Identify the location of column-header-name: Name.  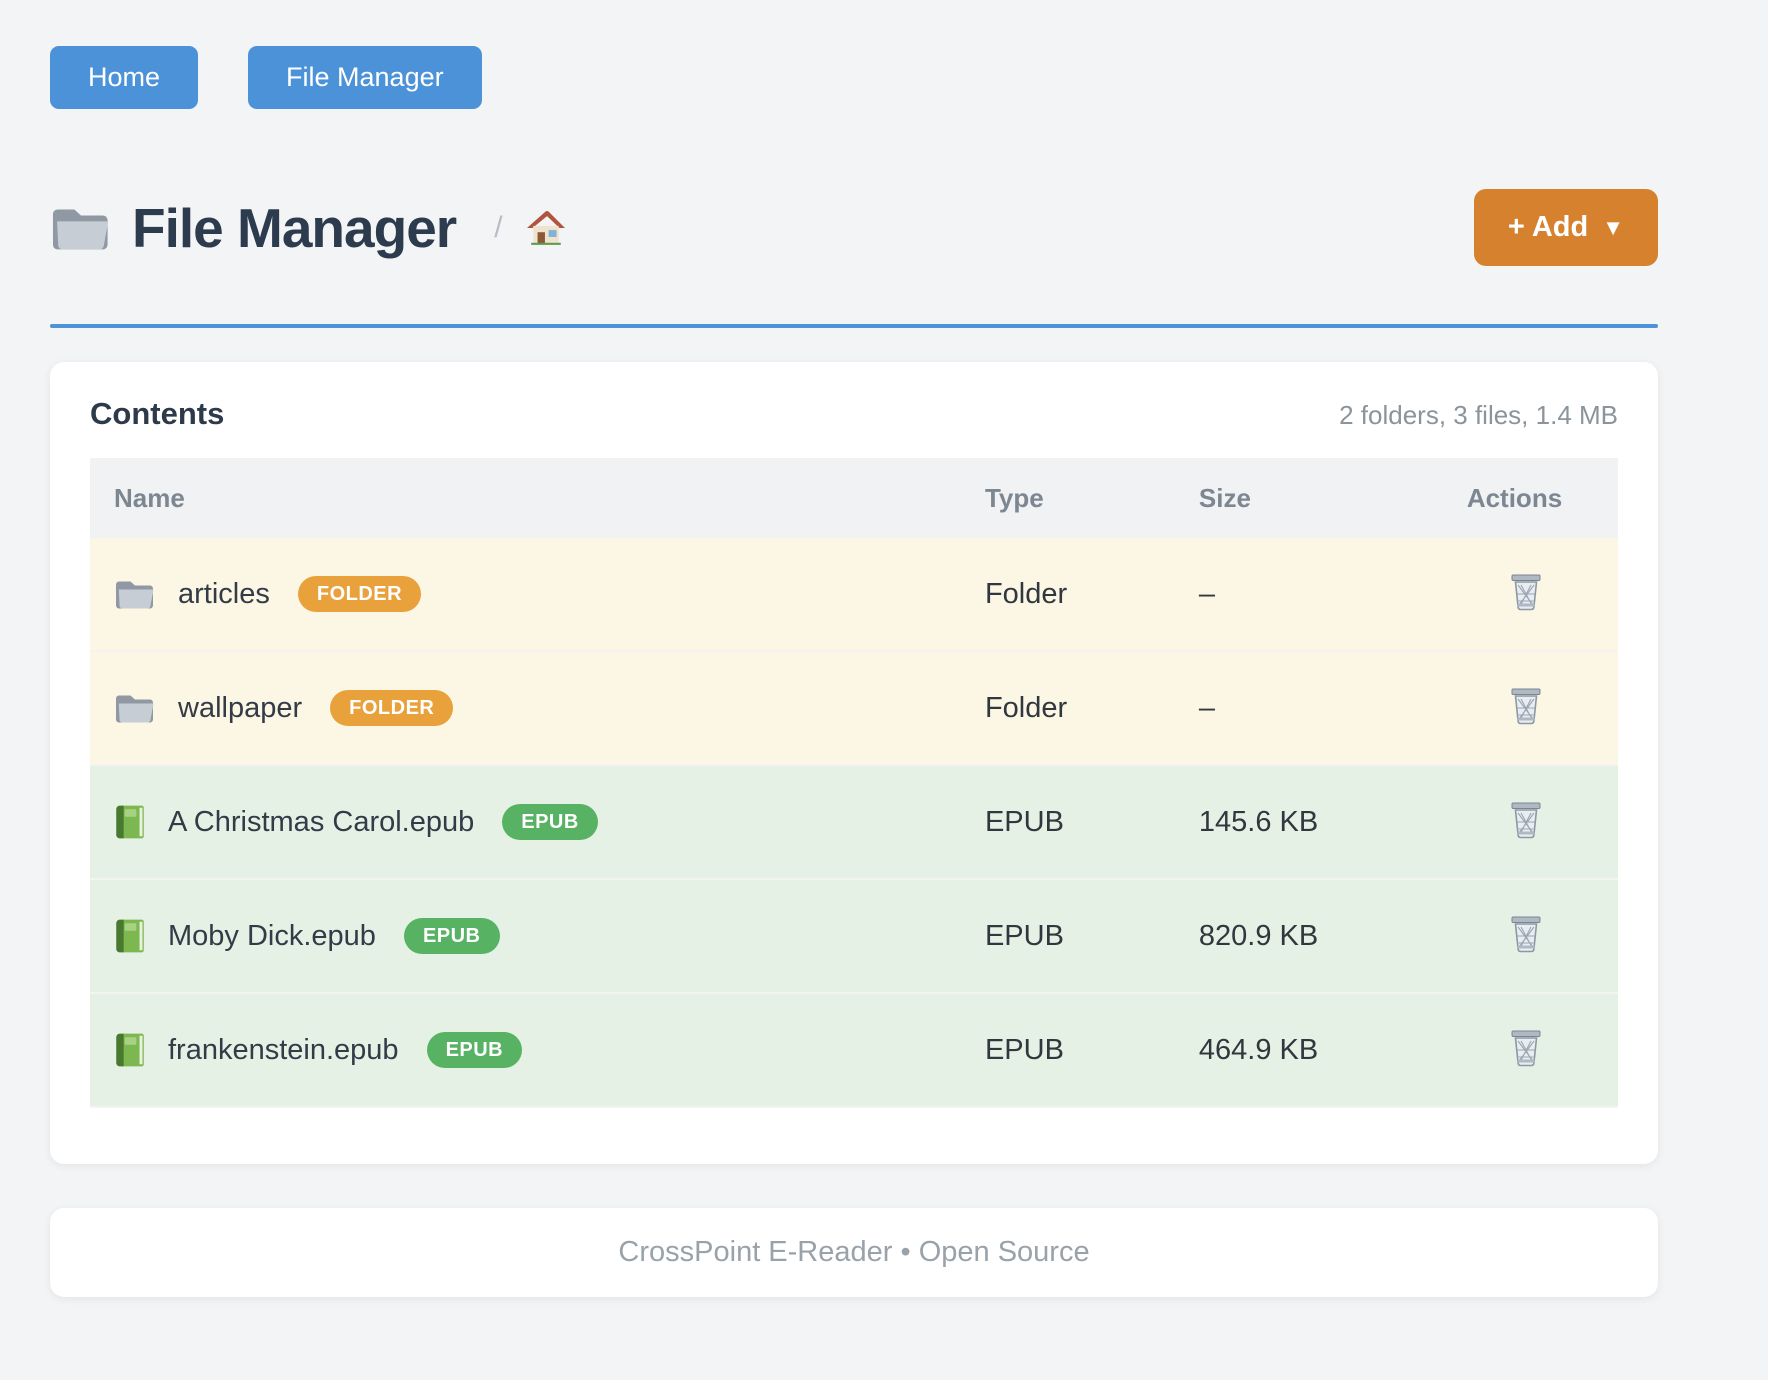
(149, 497).